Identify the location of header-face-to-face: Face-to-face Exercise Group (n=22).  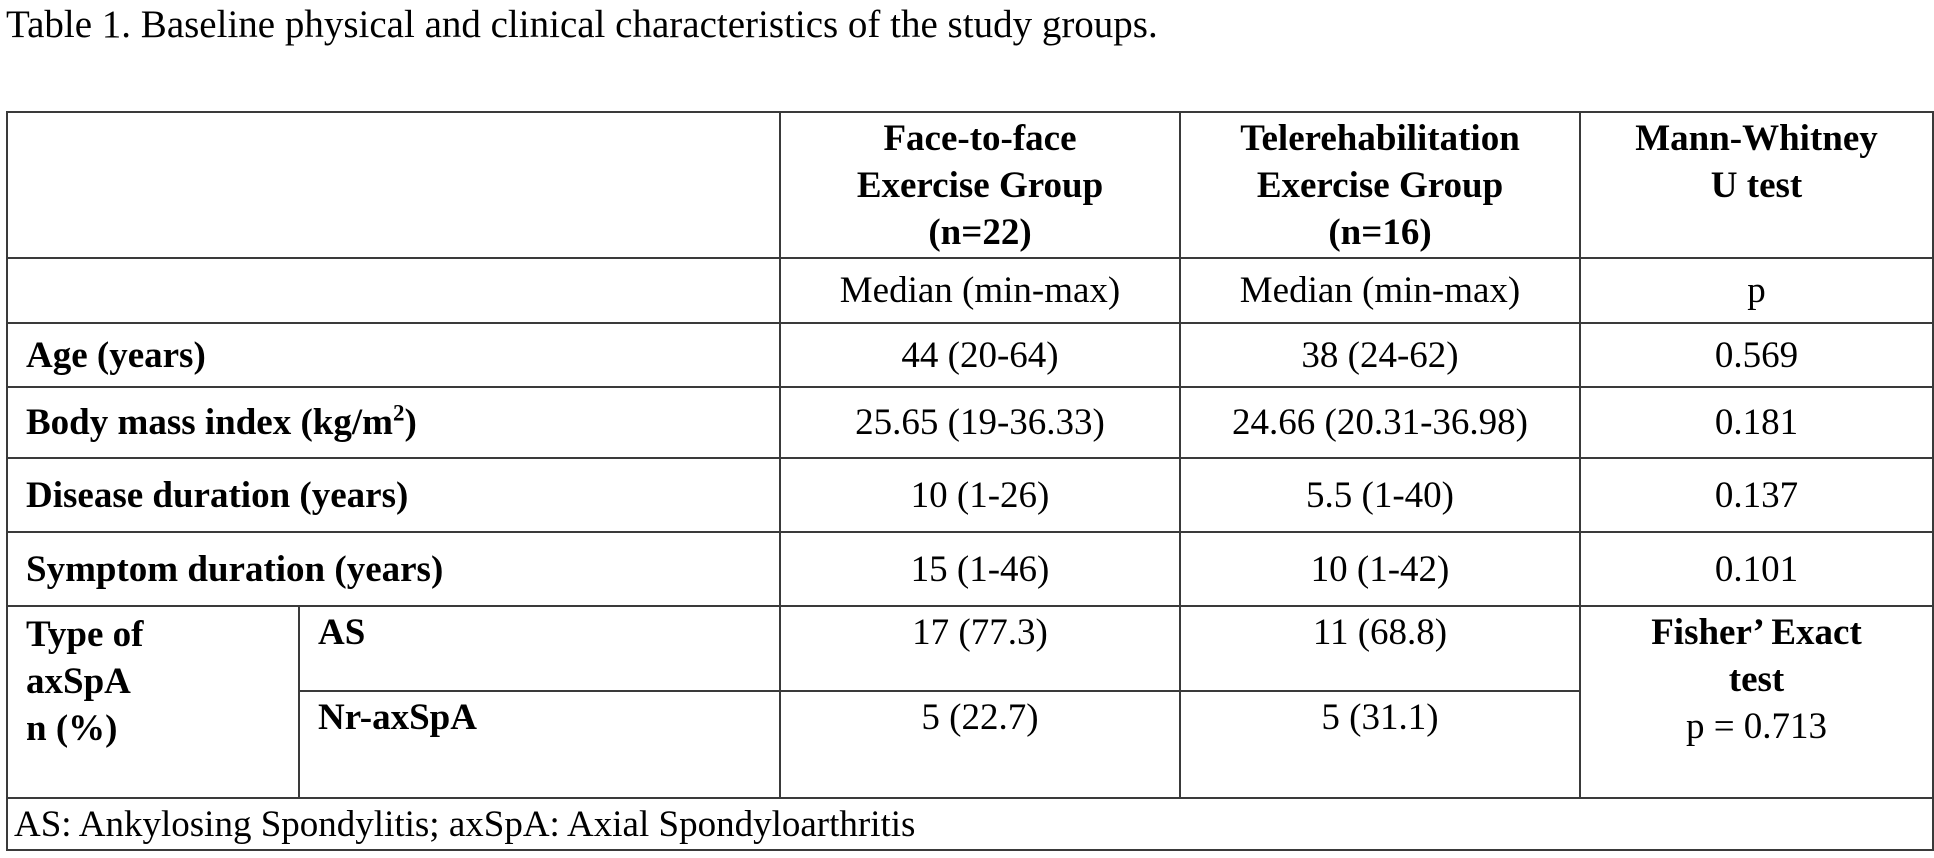
(980, 185).